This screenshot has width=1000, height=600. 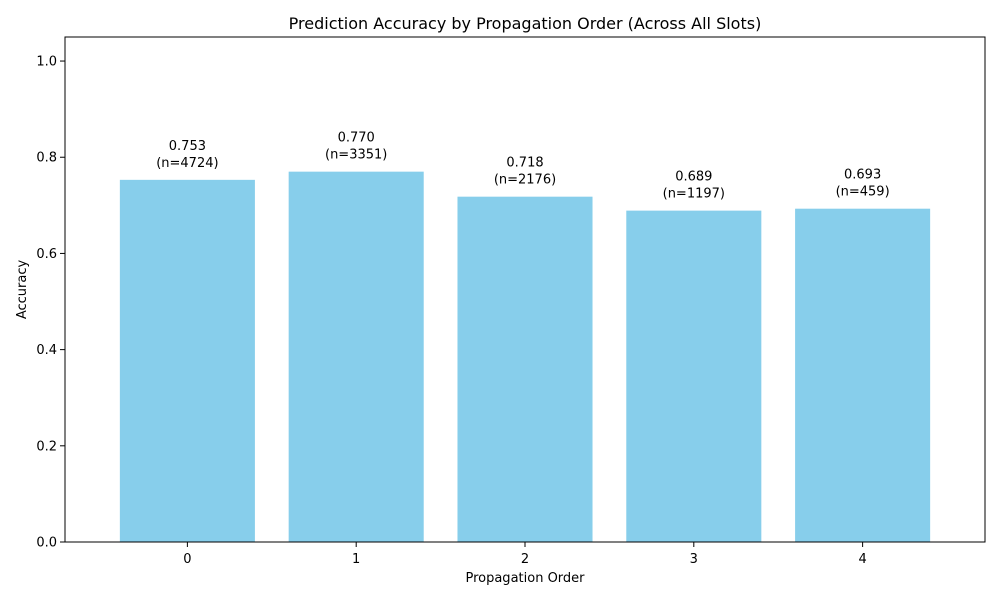 I want to click on y-axis-label: Accuracy, so click(x=22, y=290).